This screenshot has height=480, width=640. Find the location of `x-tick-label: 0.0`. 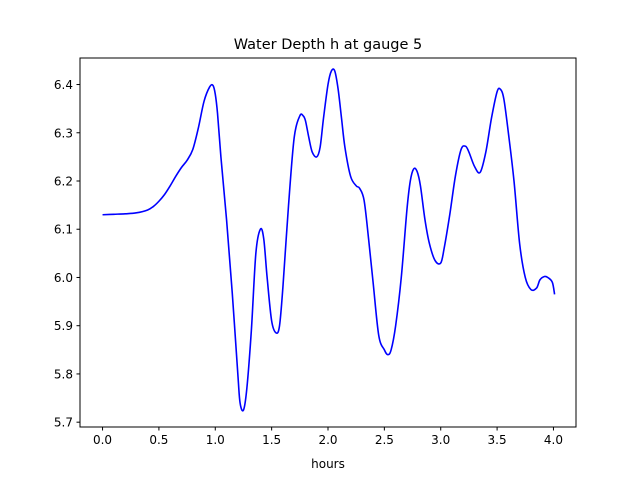

x-tick-label: 0.0 is located at coordinates (102, 440).